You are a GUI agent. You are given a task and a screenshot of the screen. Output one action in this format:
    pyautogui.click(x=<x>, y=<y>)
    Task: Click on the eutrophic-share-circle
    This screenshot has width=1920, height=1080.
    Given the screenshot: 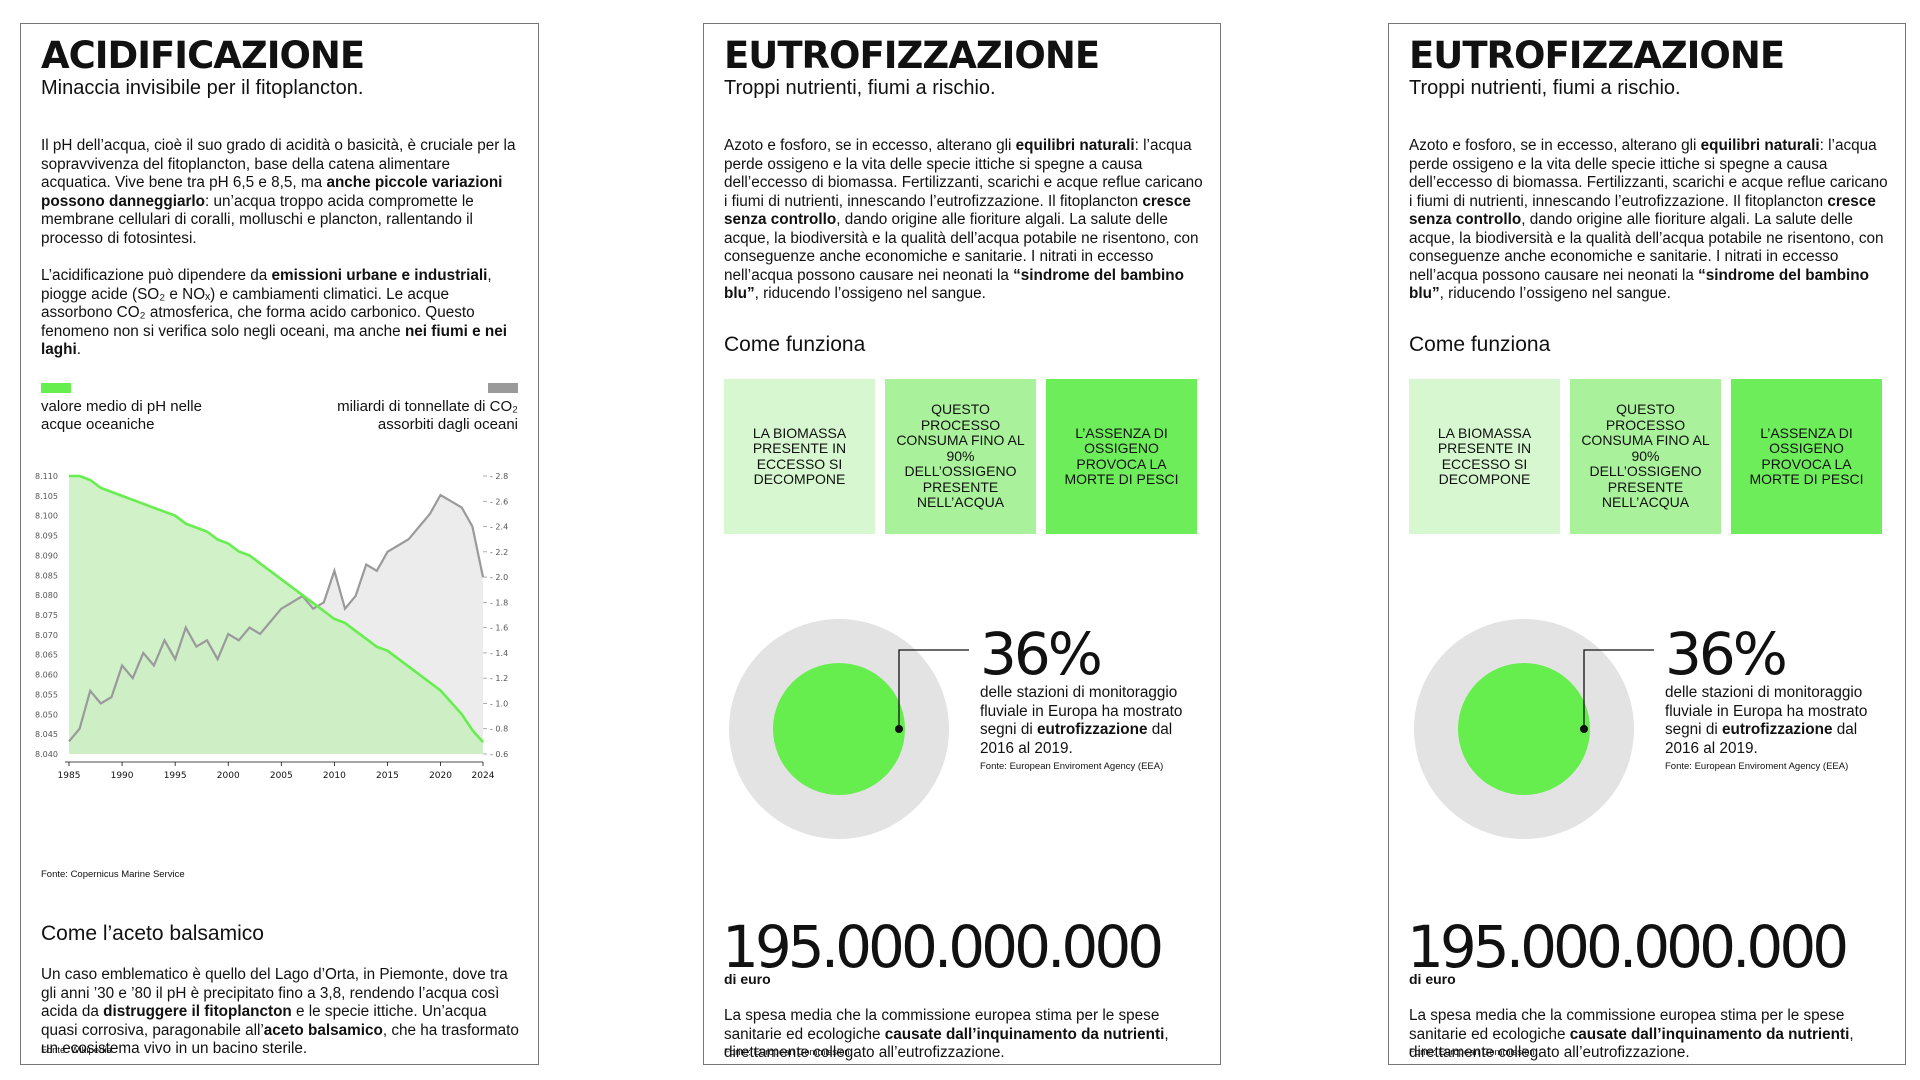 What is the action you would take?
    pyautogui.click(x=1524, y=729)
    